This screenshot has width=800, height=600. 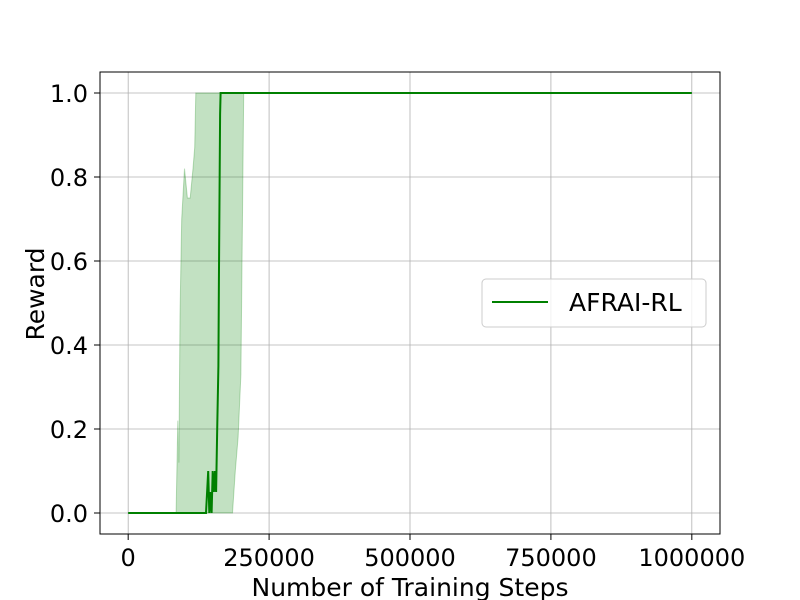 I want to click on x-tick-label: 750000, so click(x=551, y=558).